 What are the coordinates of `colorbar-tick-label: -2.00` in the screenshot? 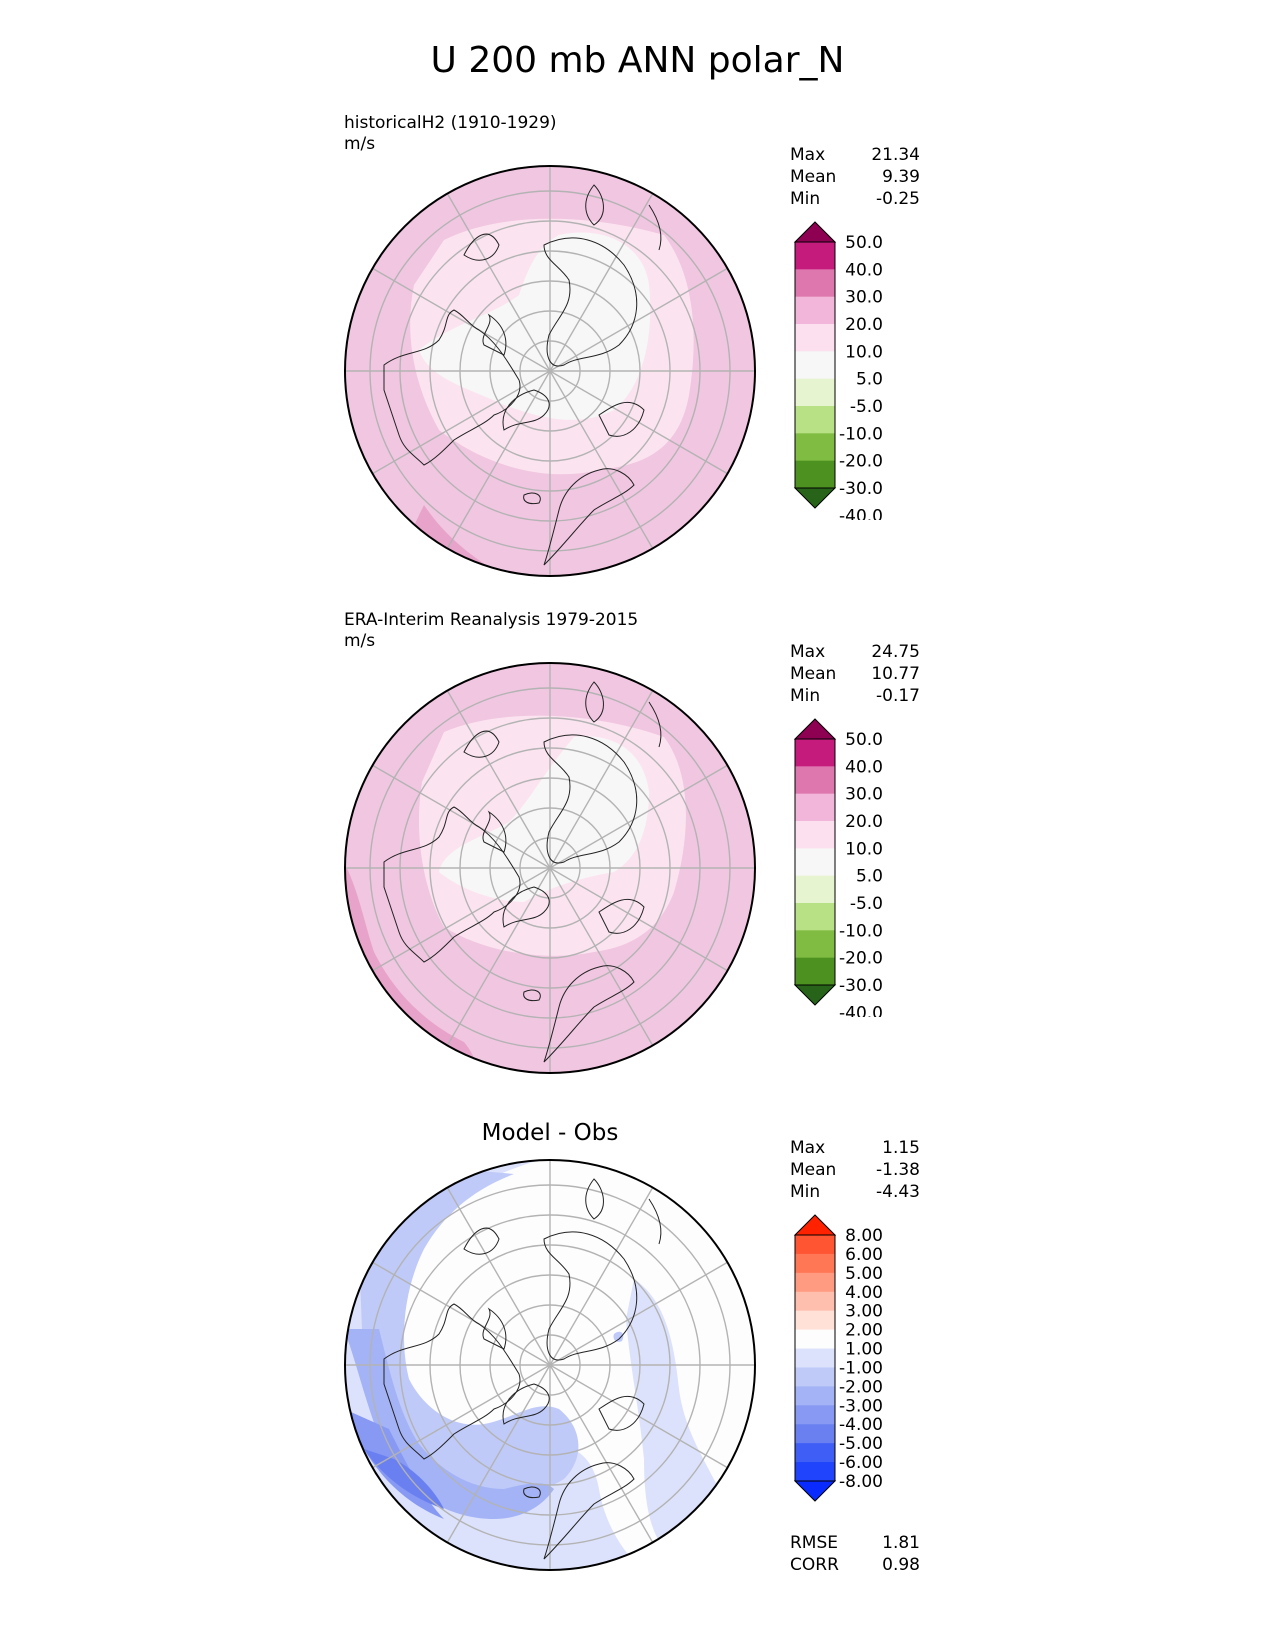 It's located at (861, 1387).